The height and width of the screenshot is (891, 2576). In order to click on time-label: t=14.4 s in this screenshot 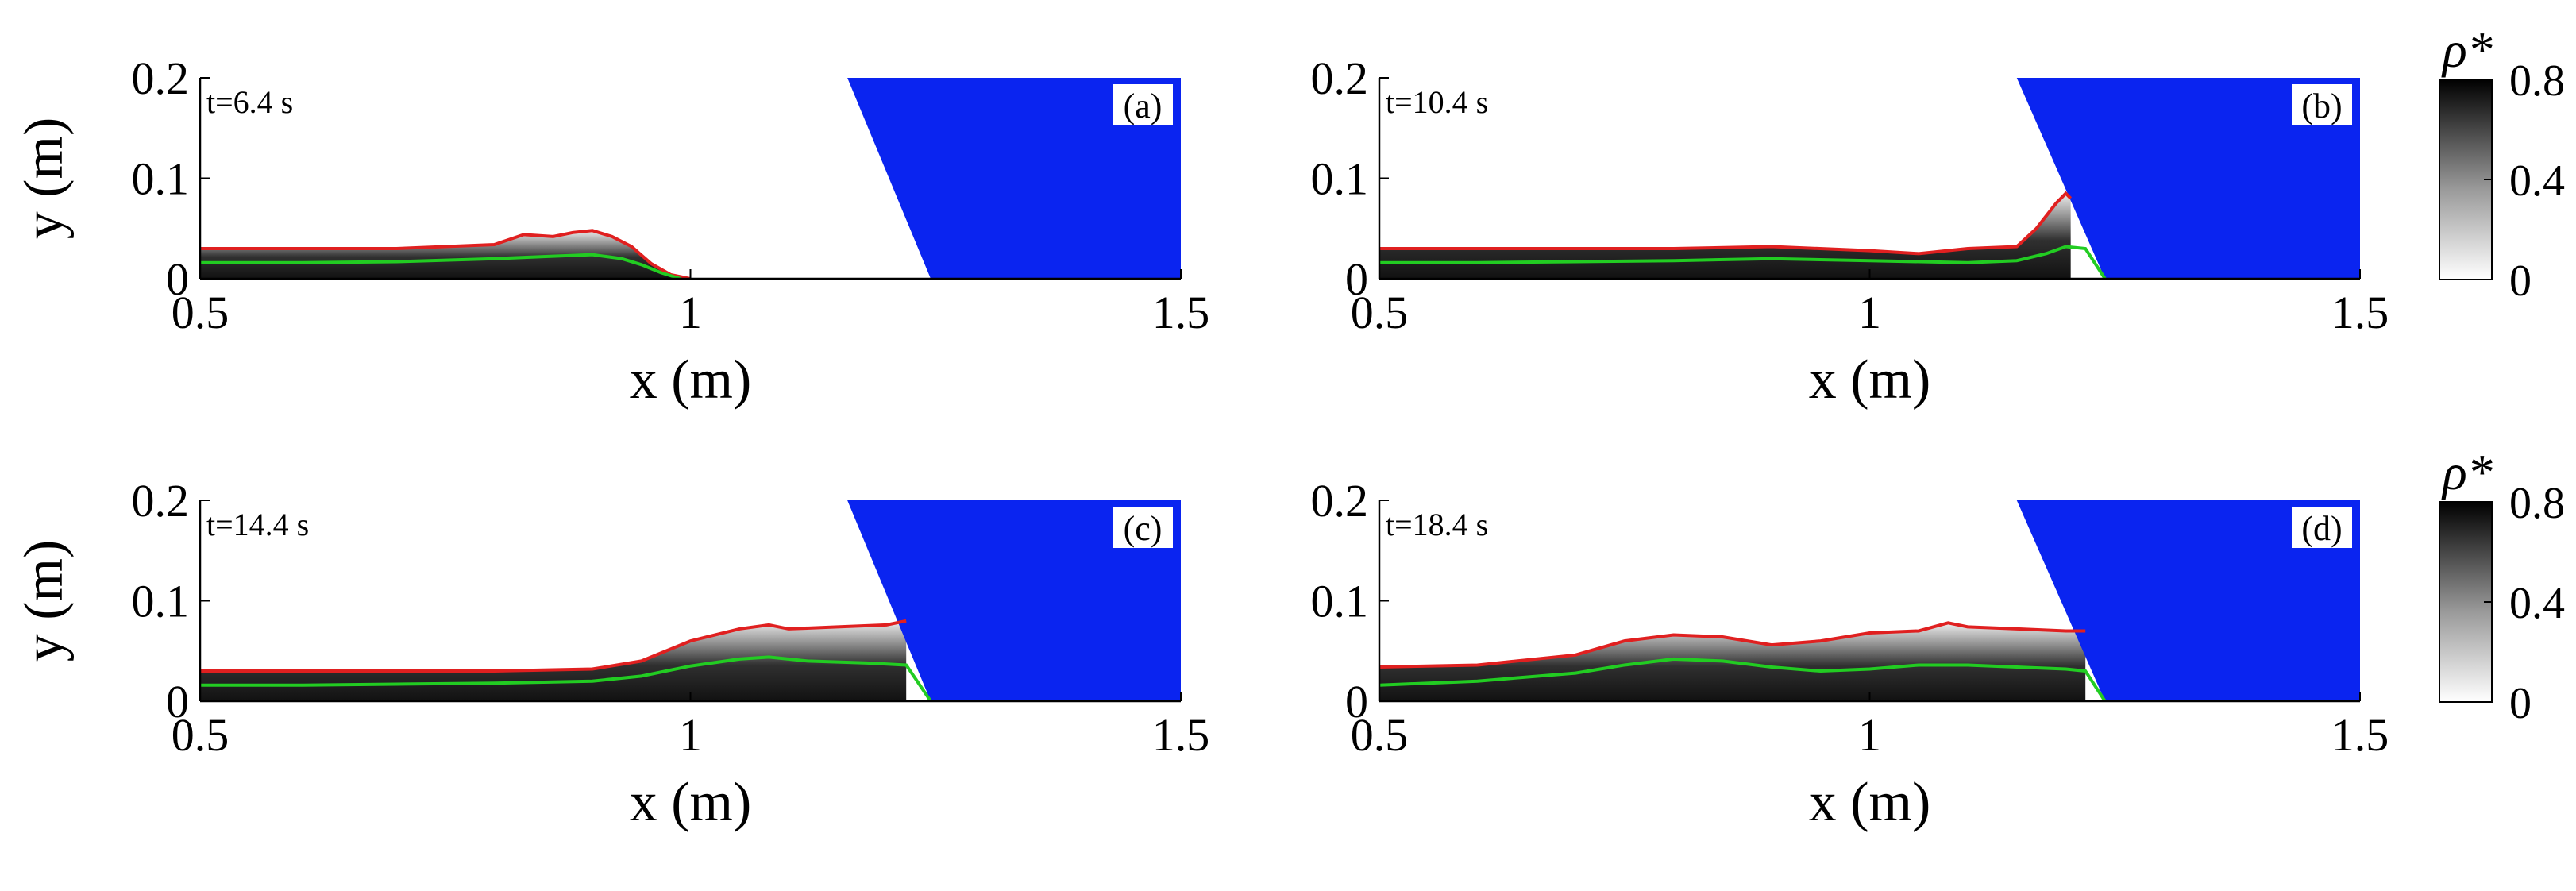, I will do `click(257, 524)`.